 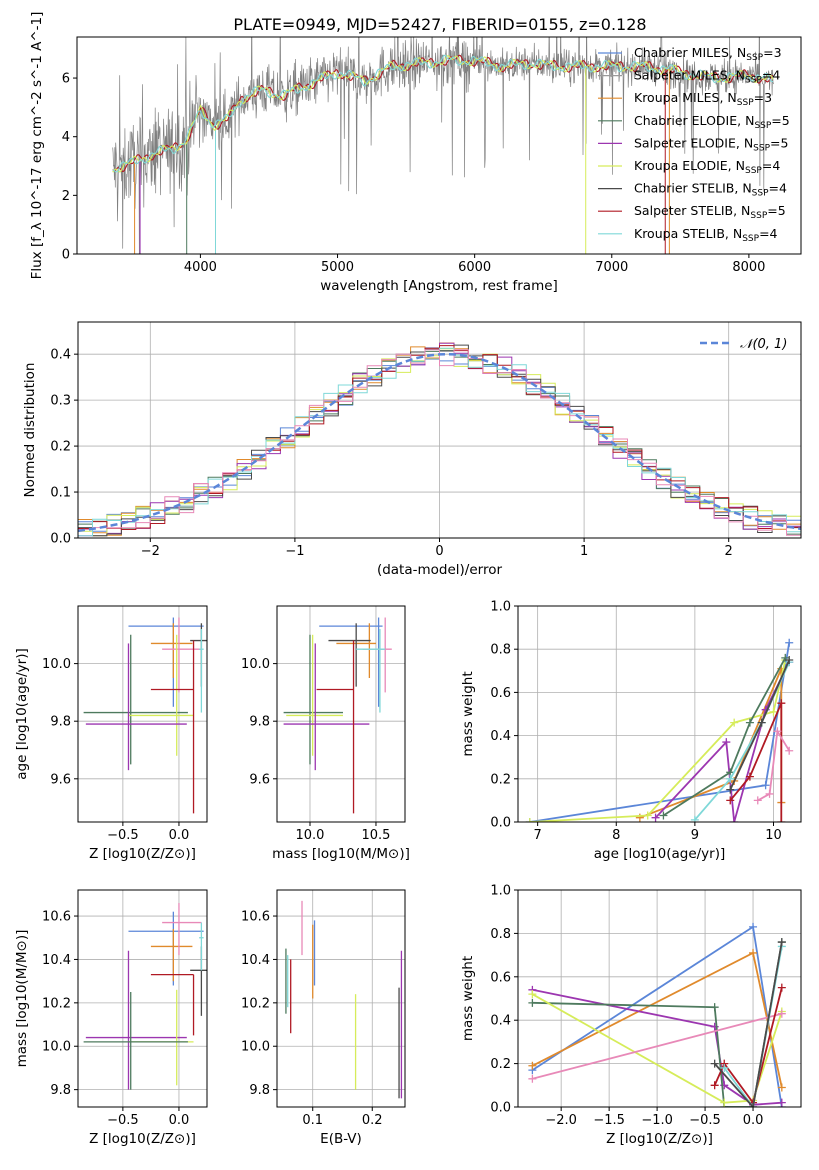 I want to click on age_vs_Z-content, so click(x=145, y=715).